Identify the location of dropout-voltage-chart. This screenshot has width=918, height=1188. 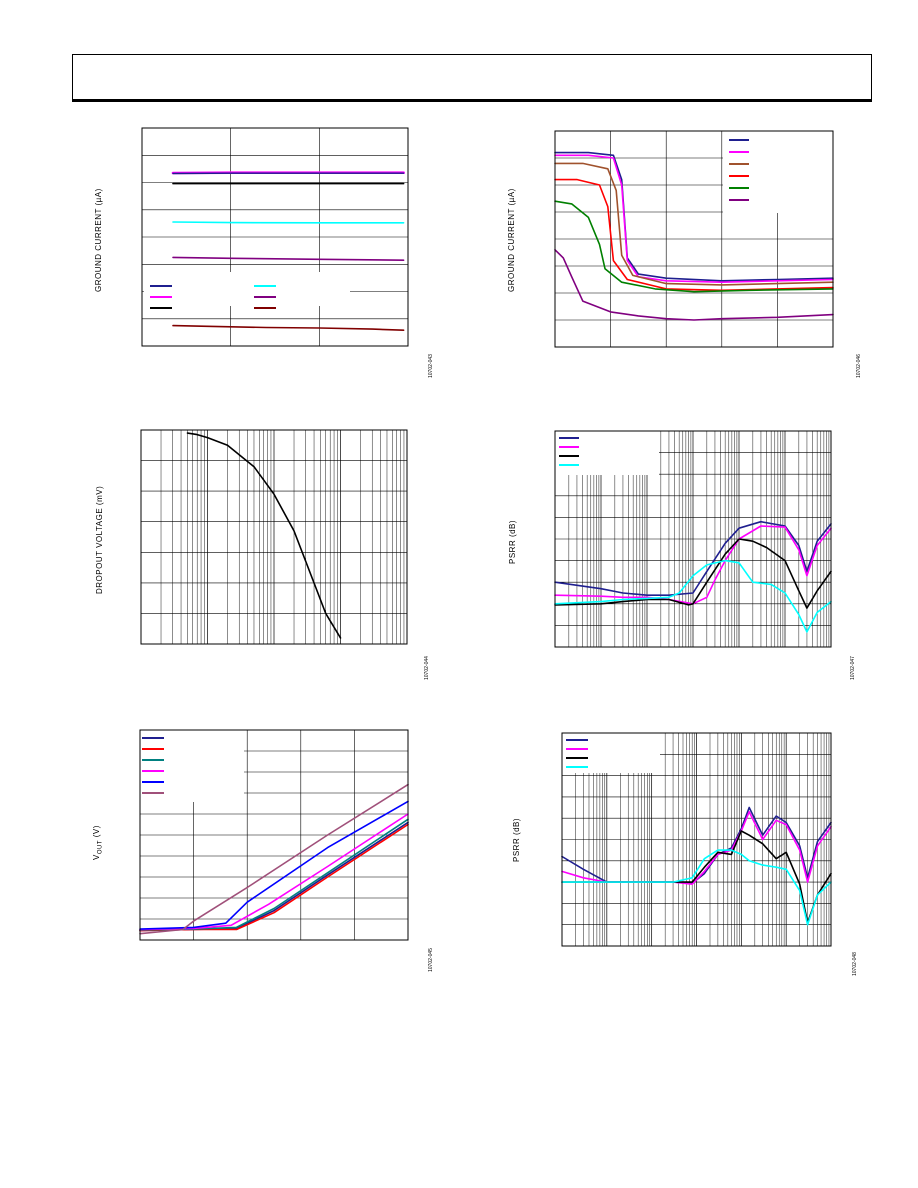
(274, 537).